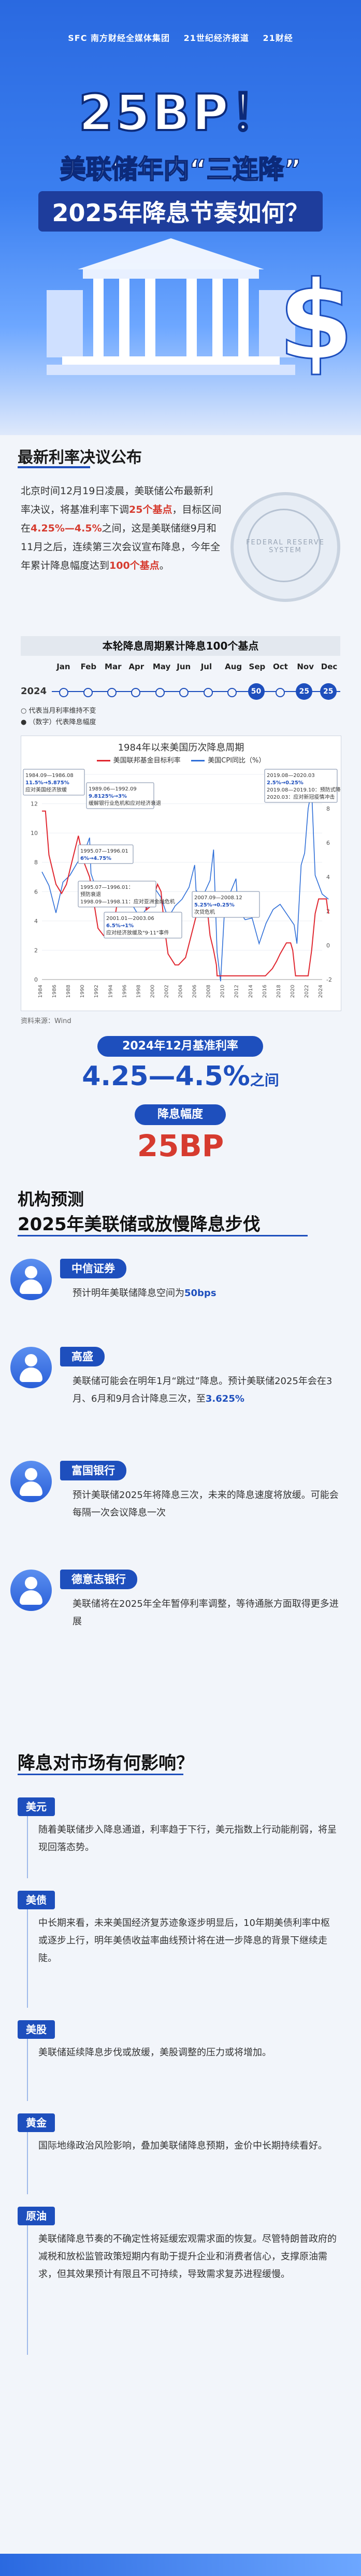  Describe the element at coordinates (207, 1293) in the screenshot. I see `institution-text: 预计明年美联储降息空间为50bps` at that location.